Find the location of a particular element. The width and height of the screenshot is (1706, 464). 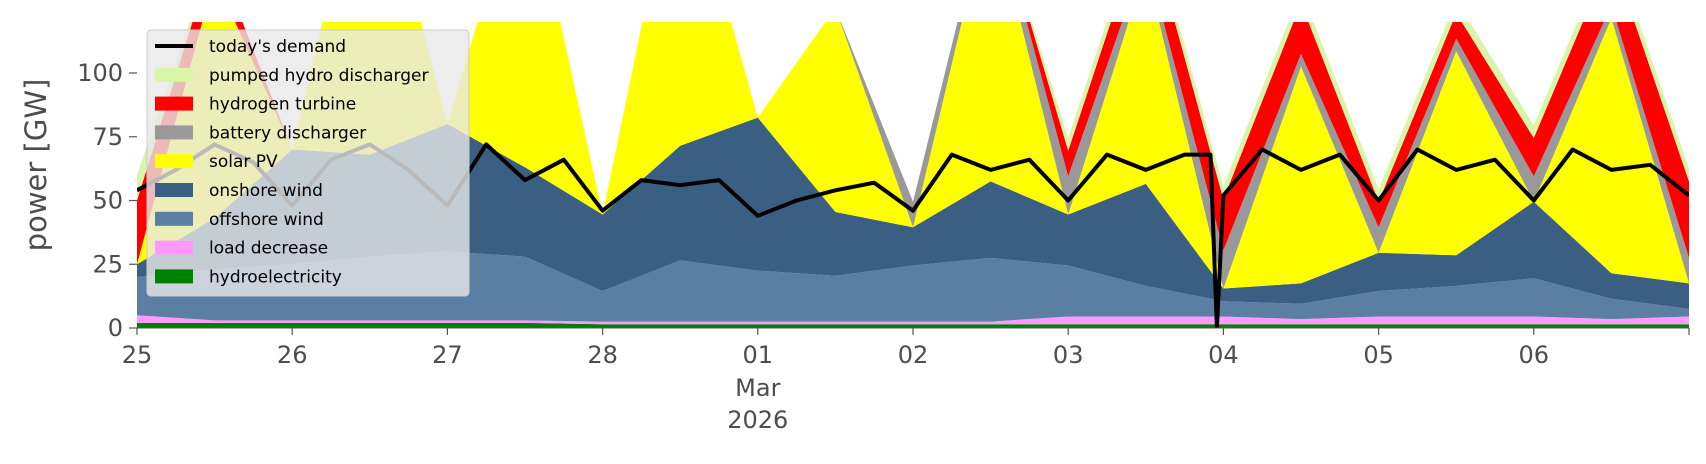

legend-label: load decrease is located at coordinates (268, 249).